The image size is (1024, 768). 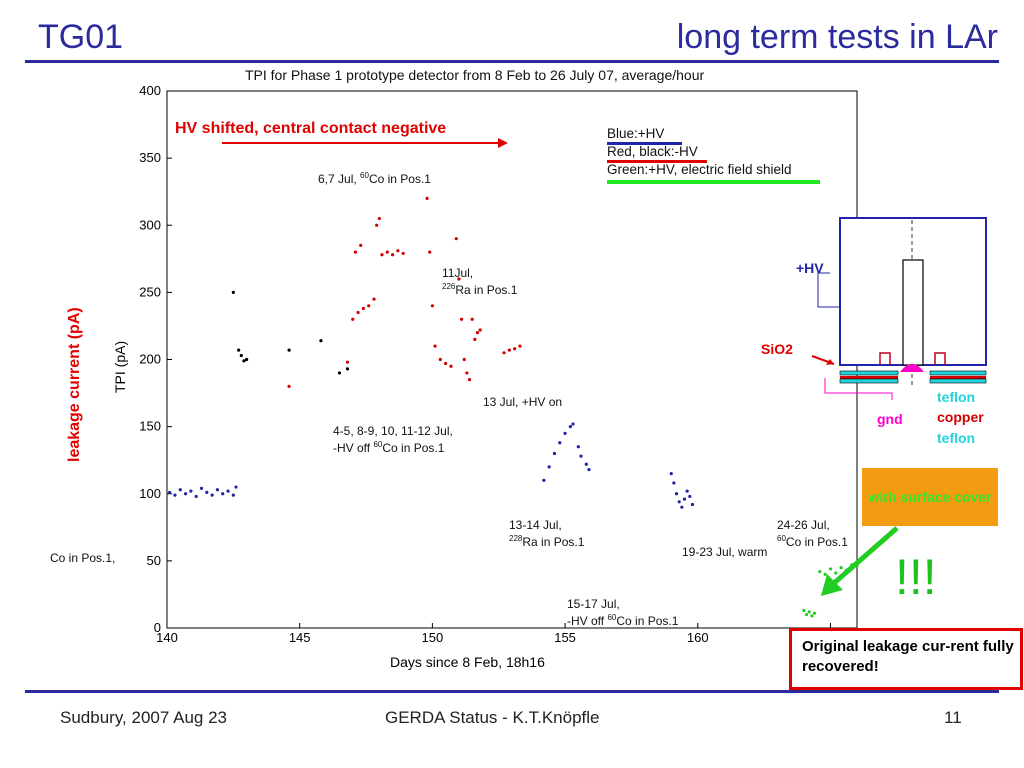 What do you see at coordinates (150, 426) in the screenshot?
I see `y-tick-label: 150` at bounding box center [150, 426].